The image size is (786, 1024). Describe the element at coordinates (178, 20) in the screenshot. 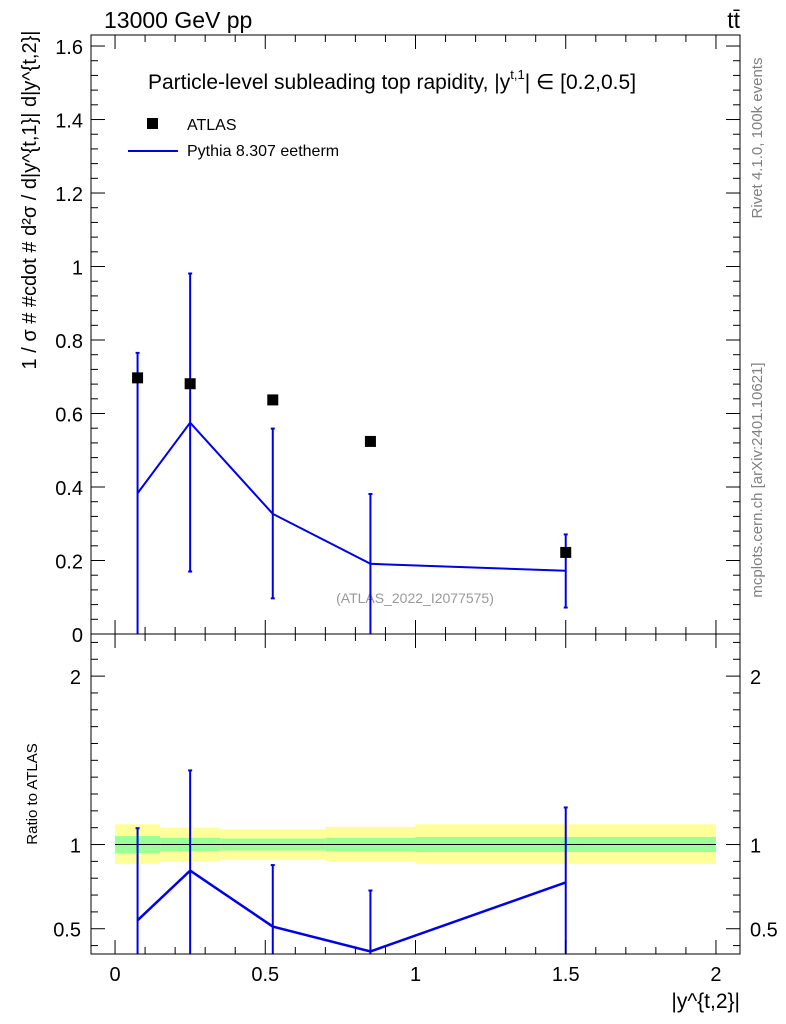

I see `energy-label: 13000 GeV pp` at that location.